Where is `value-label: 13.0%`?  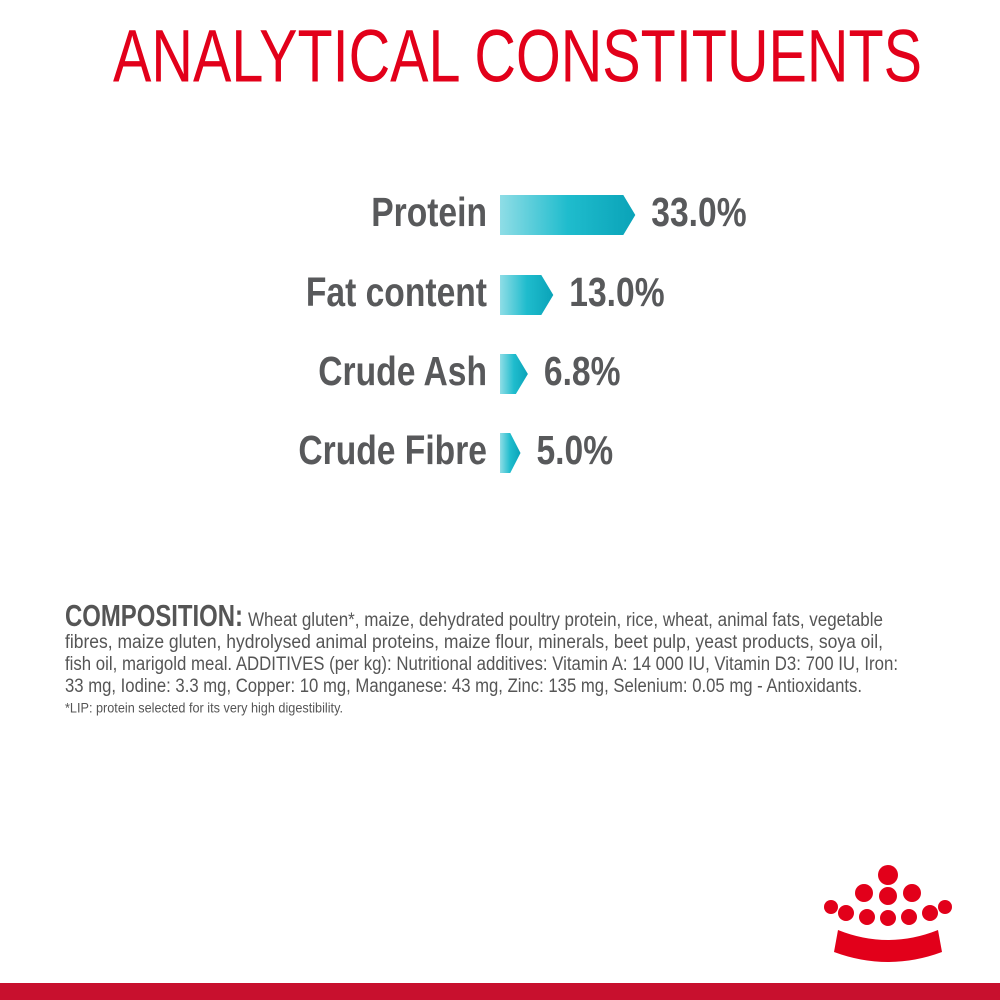 value-label: 13.0% is located at coordinates (616, 292).